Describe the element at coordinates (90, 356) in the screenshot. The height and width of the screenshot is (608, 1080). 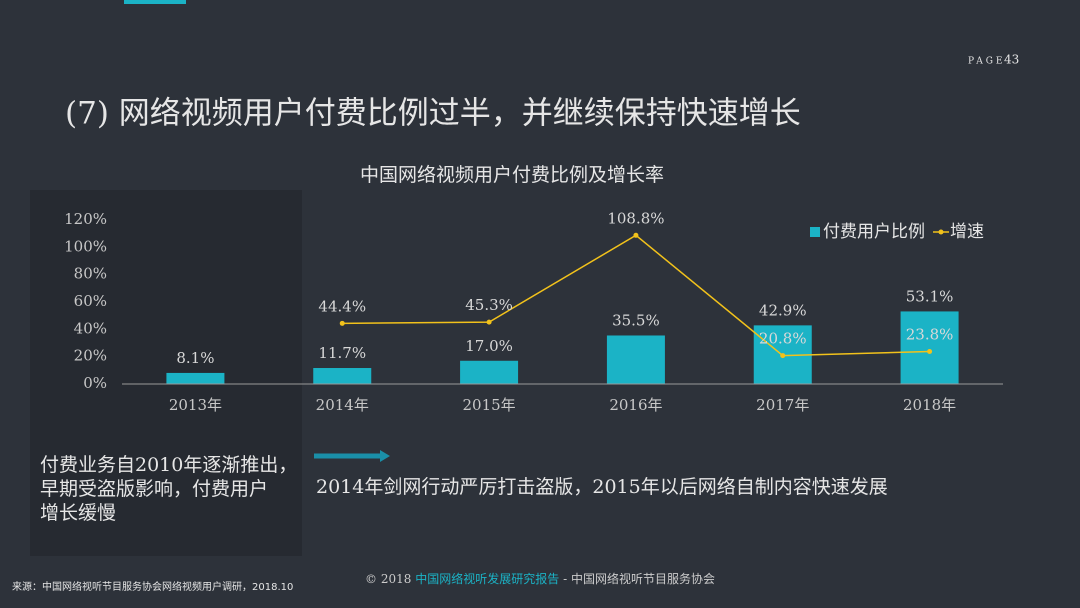
I see `y-tick-label: 20%` at that location.